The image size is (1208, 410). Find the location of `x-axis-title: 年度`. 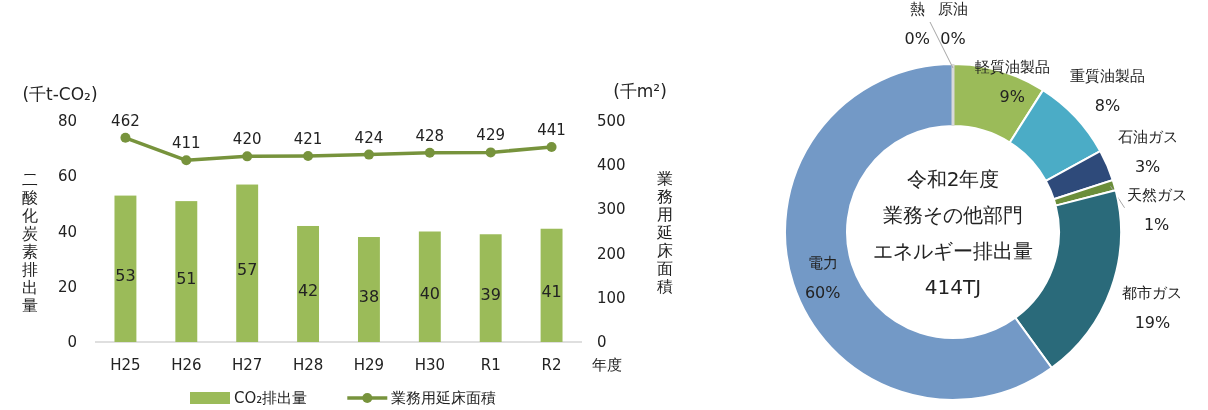

x-axis-title: 年度 is located at coordinates (607, 365).